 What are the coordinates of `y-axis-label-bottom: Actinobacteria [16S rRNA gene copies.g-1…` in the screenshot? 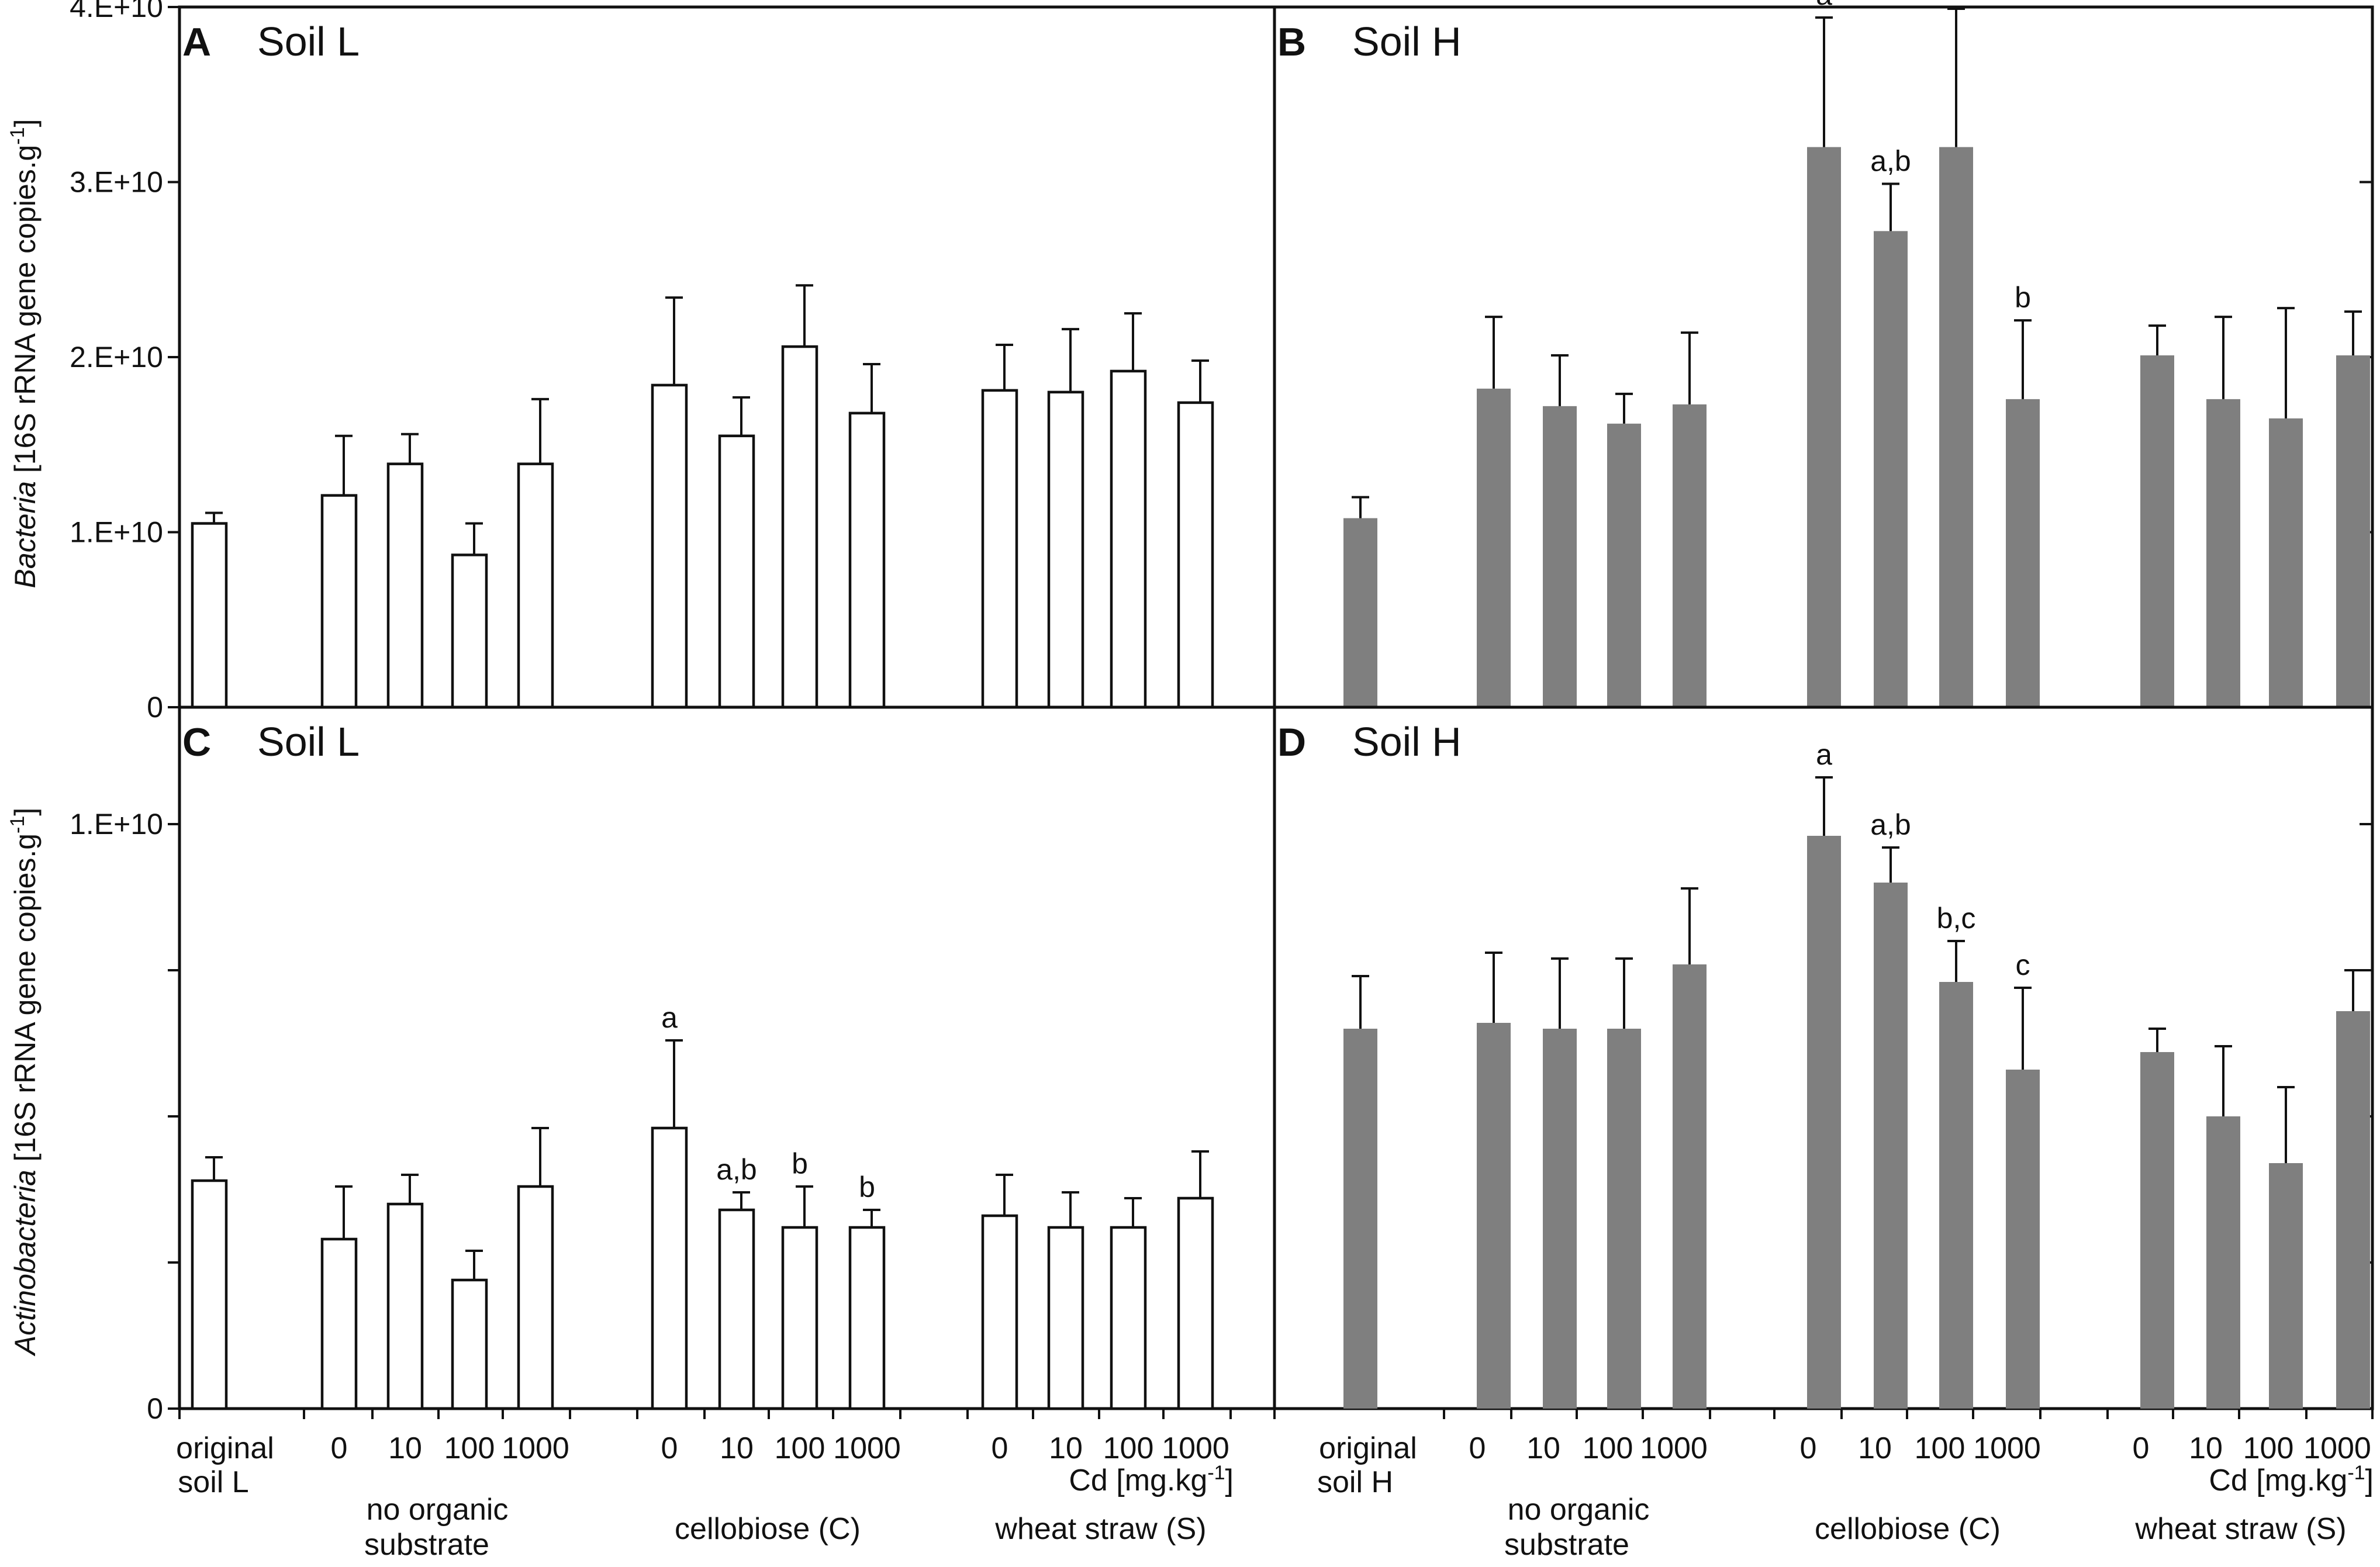 It's located at (24, 1082).